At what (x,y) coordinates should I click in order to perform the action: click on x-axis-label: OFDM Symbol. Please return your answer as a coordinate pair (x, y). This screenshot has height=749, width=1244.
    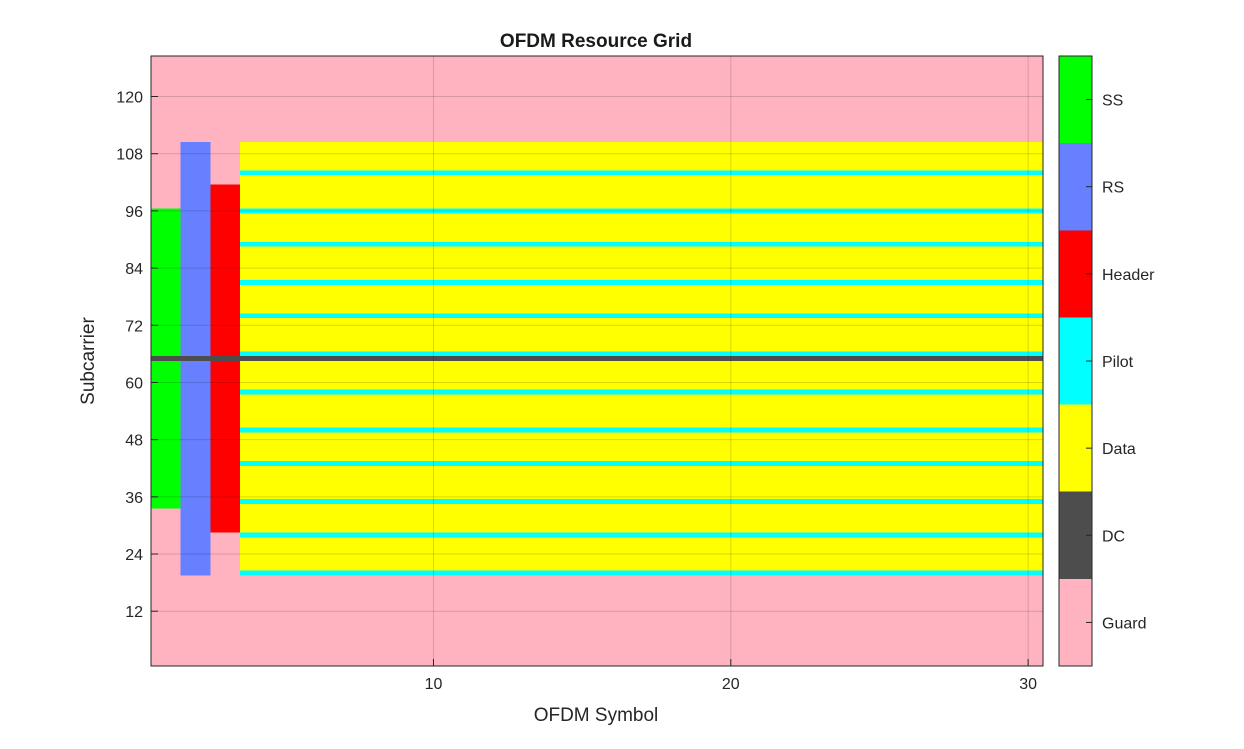
    Looking at the image, I should click on (596, 715).